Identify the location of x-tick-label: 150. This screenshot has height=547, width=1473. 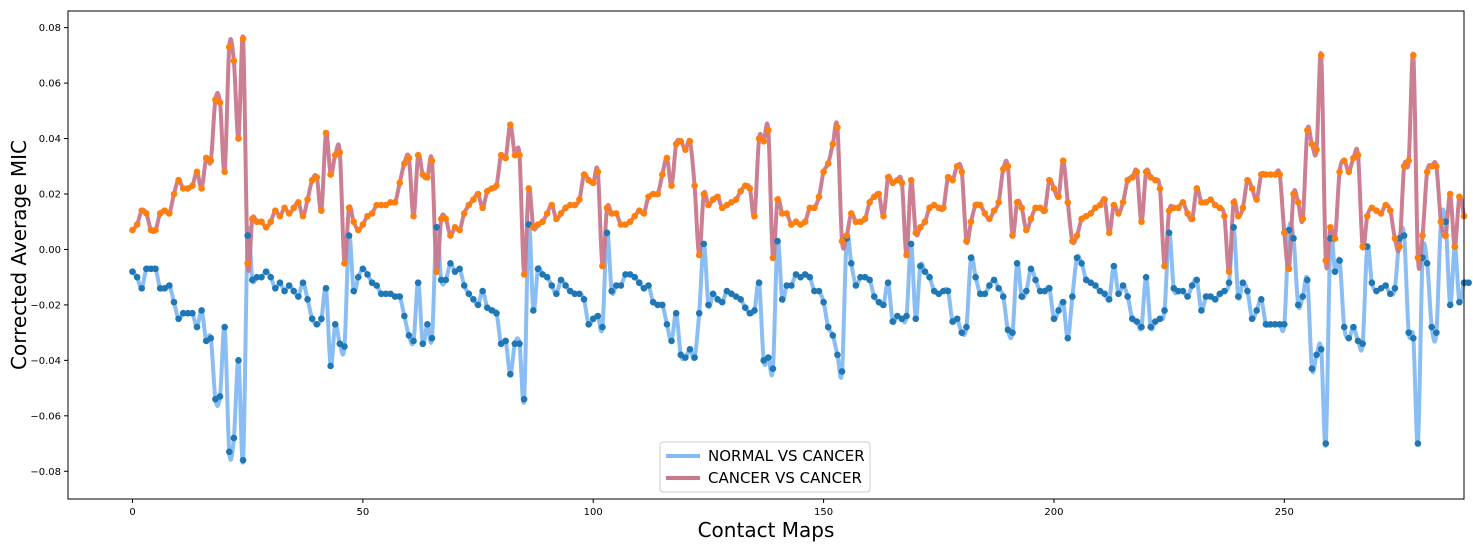
(823, 512).